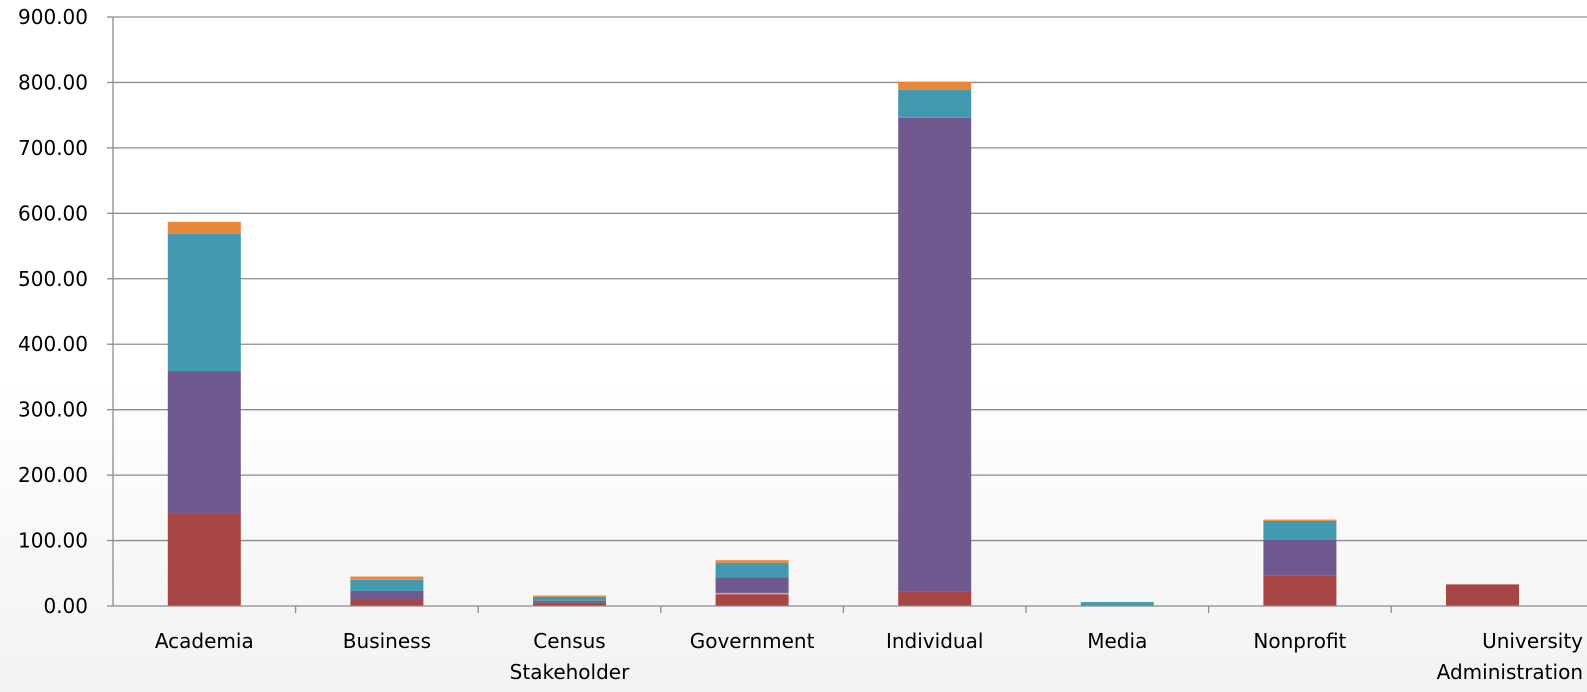  Describe the element at coordinates (53, 344) in the screenshot. I see `y-tick-label: 400.00` at that location.